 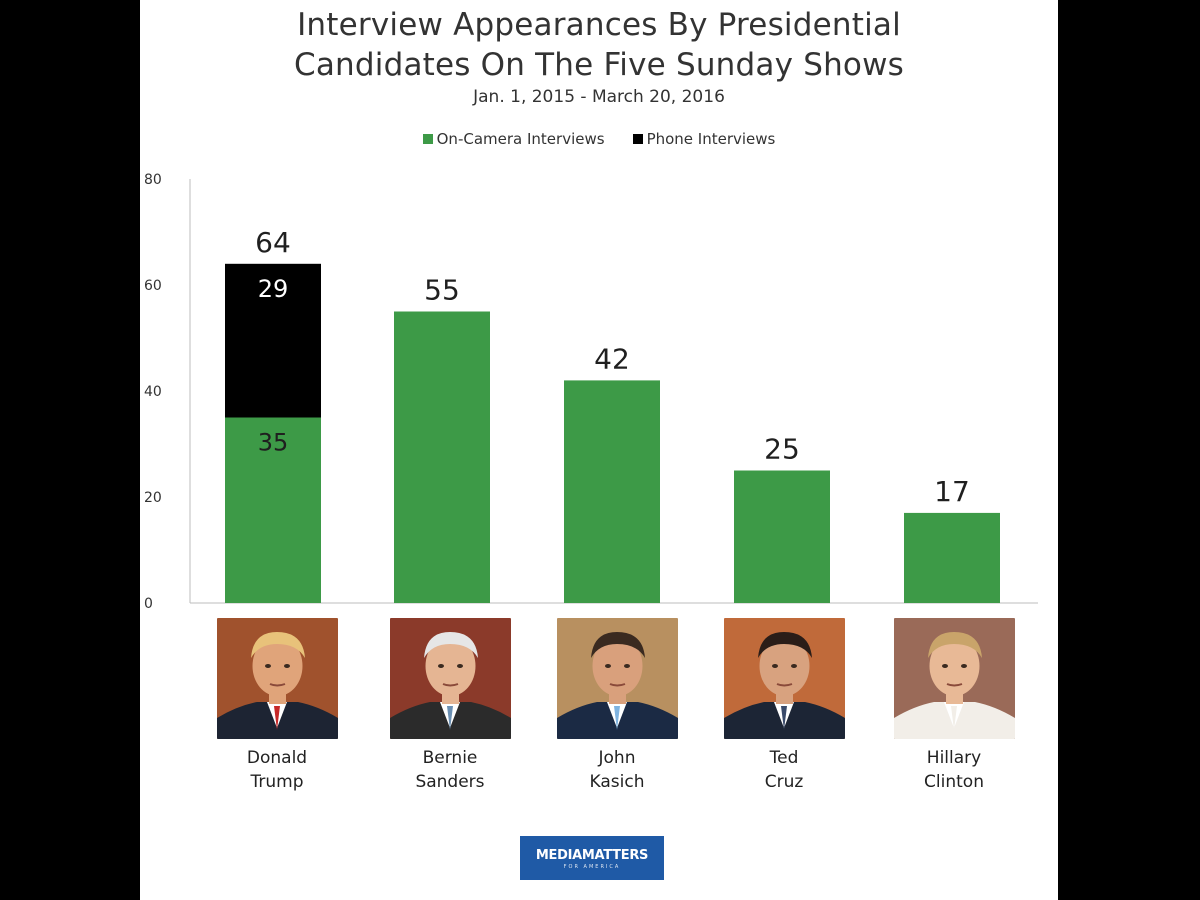 What do you see at coordinates (617, 782) in the screenshot?
I see `candidate-last-name: Kasich` at bounding box center [617, 782].